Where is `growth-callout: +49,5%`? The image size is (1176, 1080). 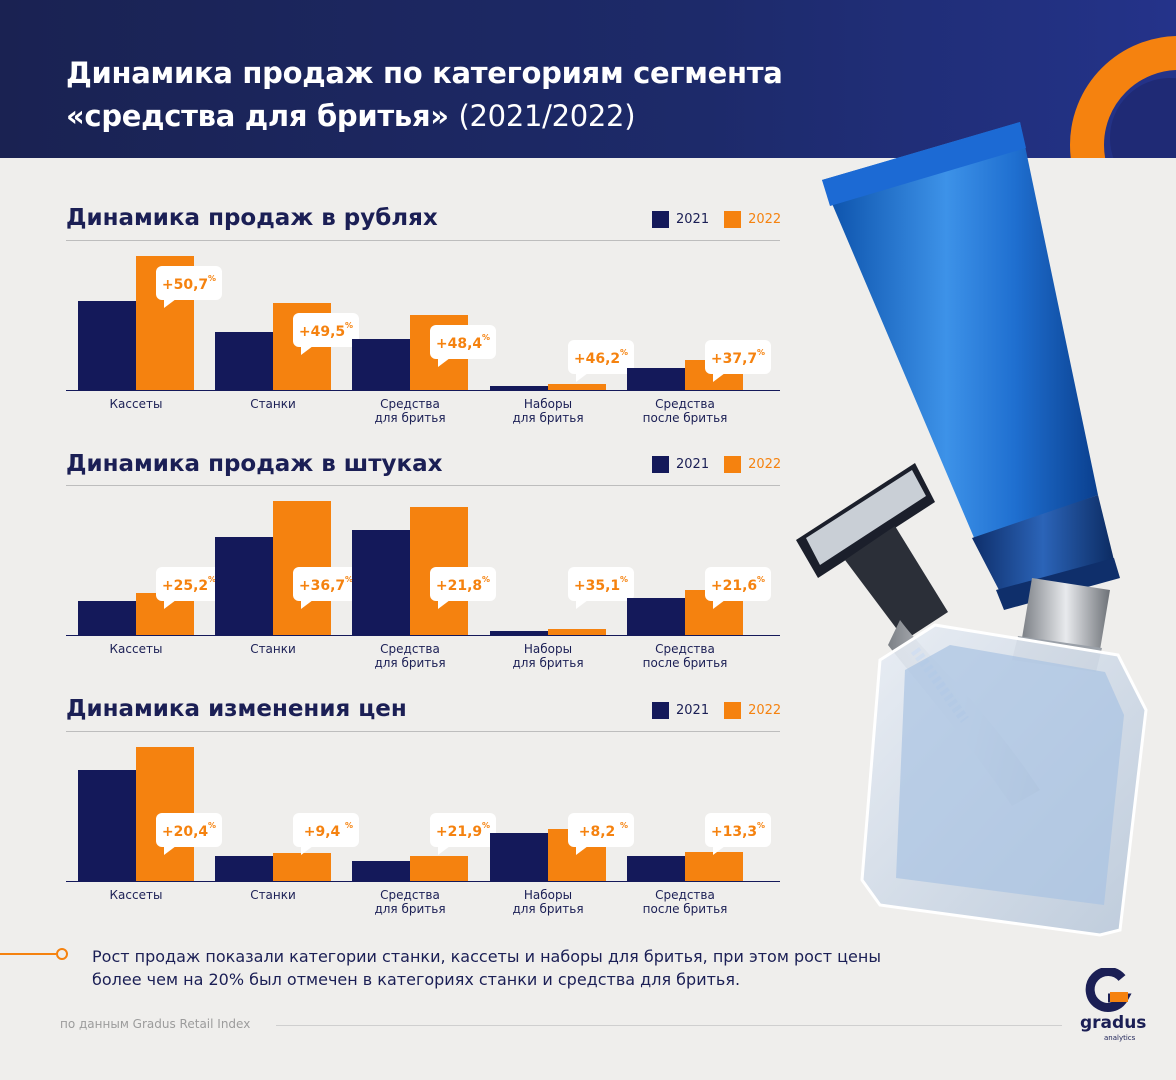
growth-callout: +49,5% is located at coordinates (326, 334).